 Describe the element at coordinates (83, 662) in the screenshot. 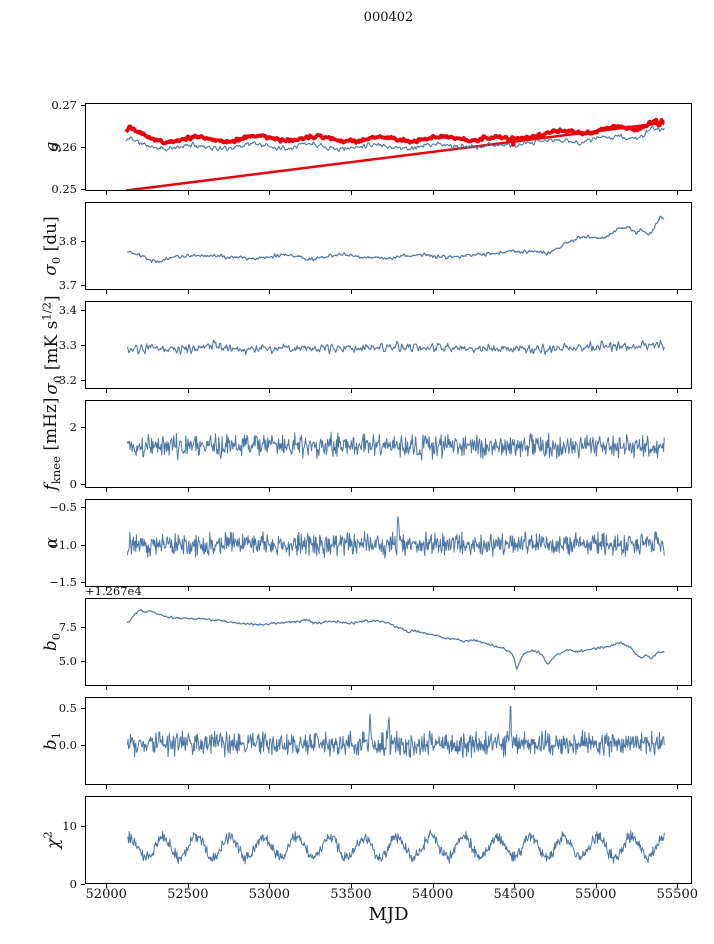

I see `panel-b0-ytick-mark` at that location.